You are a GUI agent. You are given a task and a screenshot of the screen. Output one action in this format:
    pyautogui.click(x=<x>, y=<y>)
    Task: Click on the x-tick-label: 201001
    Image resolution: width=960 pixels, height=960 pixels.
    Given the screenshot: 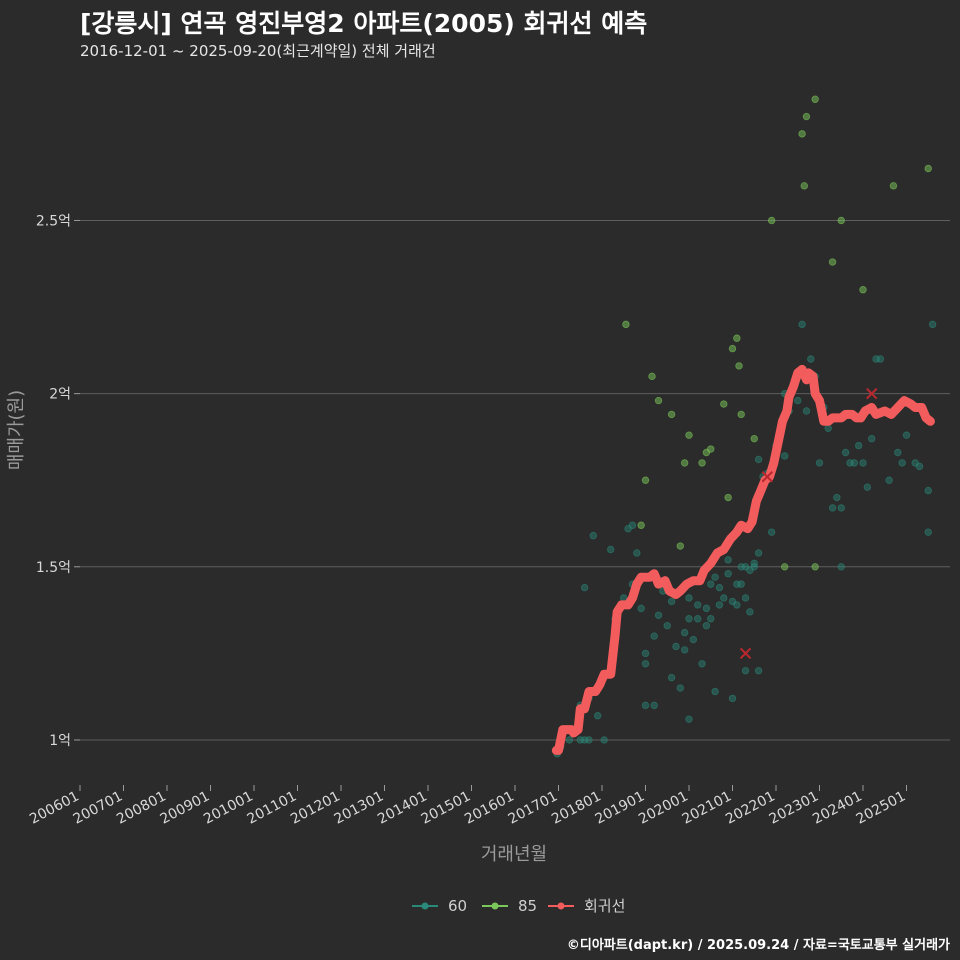 What is the action you would take?
    pyautogui.click(x=228, y=807)
    